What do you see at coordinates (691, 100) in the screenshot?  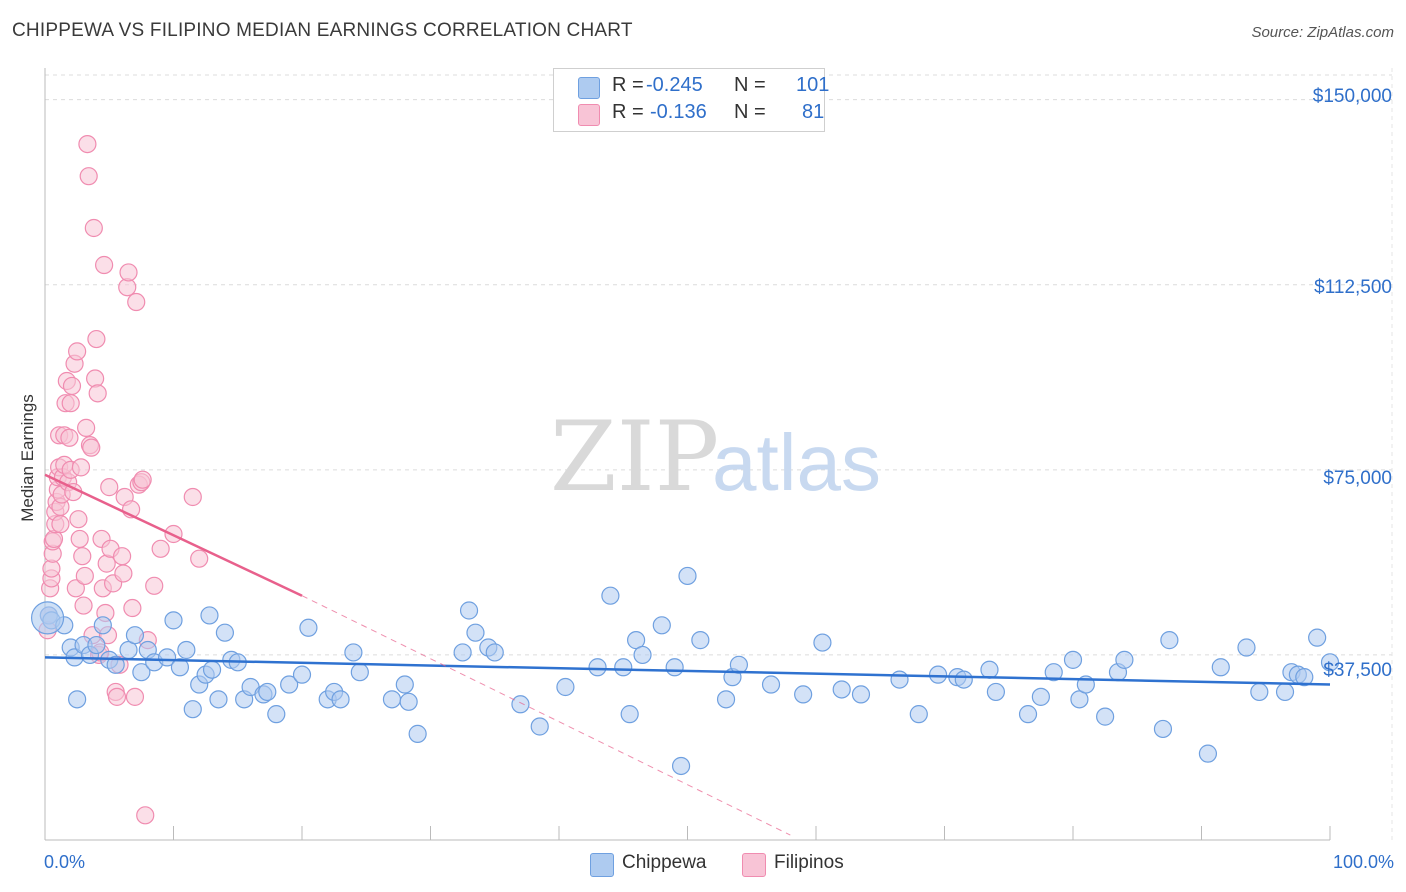 I see `correlation-legend: R = -0.245 N = 101 R = -0.136 N = 81` at bounding box center [691, 100].